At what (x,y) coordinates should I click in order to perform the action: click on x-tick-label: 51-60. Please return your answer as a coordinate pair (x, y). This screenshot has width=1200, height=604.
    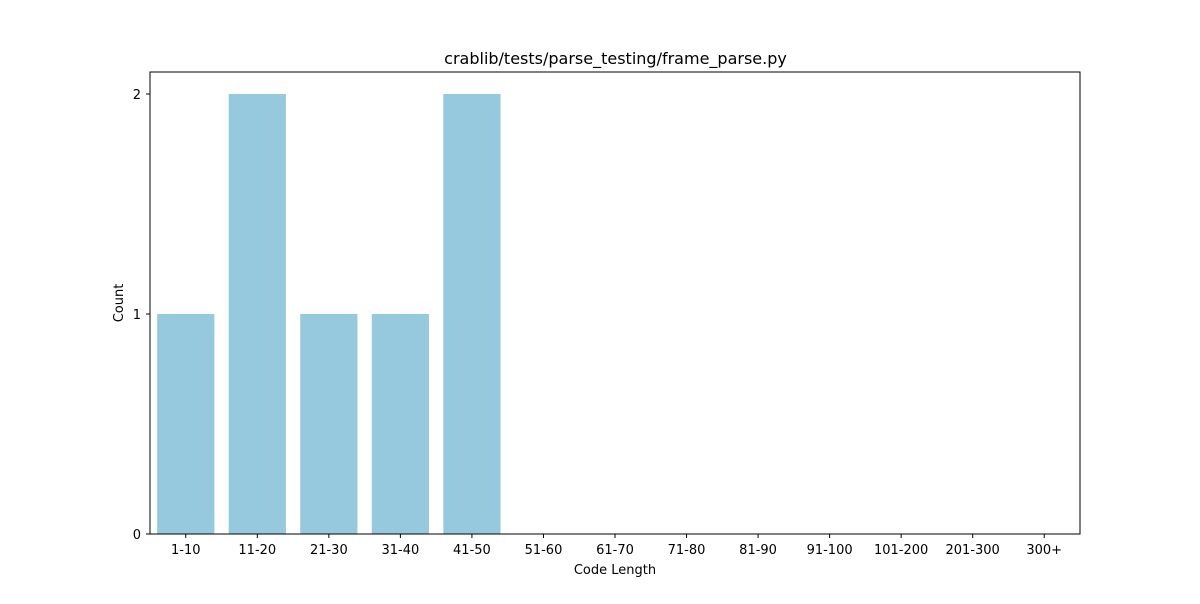
    Looking at the image, I should click on (544, 550).